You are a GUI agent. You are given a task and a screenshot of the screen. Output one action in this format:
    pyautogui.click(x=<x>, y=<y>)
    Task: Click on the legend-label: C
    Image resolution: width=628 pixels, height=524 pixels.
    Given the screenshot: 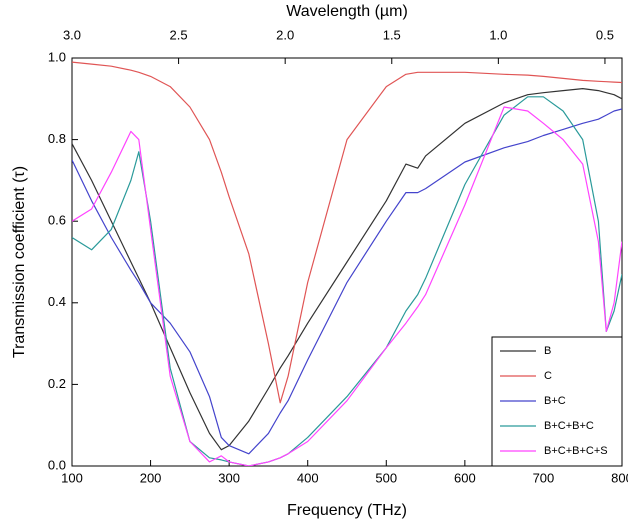 What is the action you would take?
    pyautogui.click(x=548, y=376)
    